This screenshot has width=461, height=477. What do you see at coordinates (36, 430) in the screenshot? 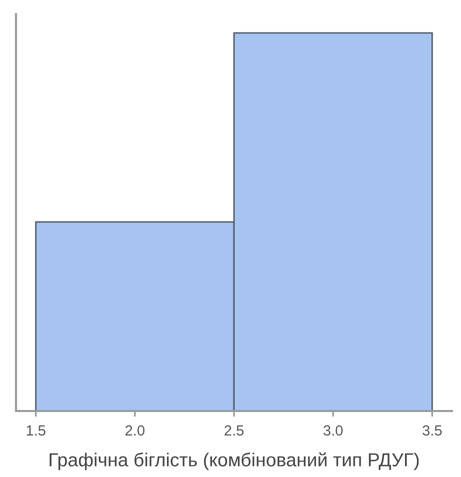
I see `x-tick-label: 1.5` at bounding box center [36, 430].